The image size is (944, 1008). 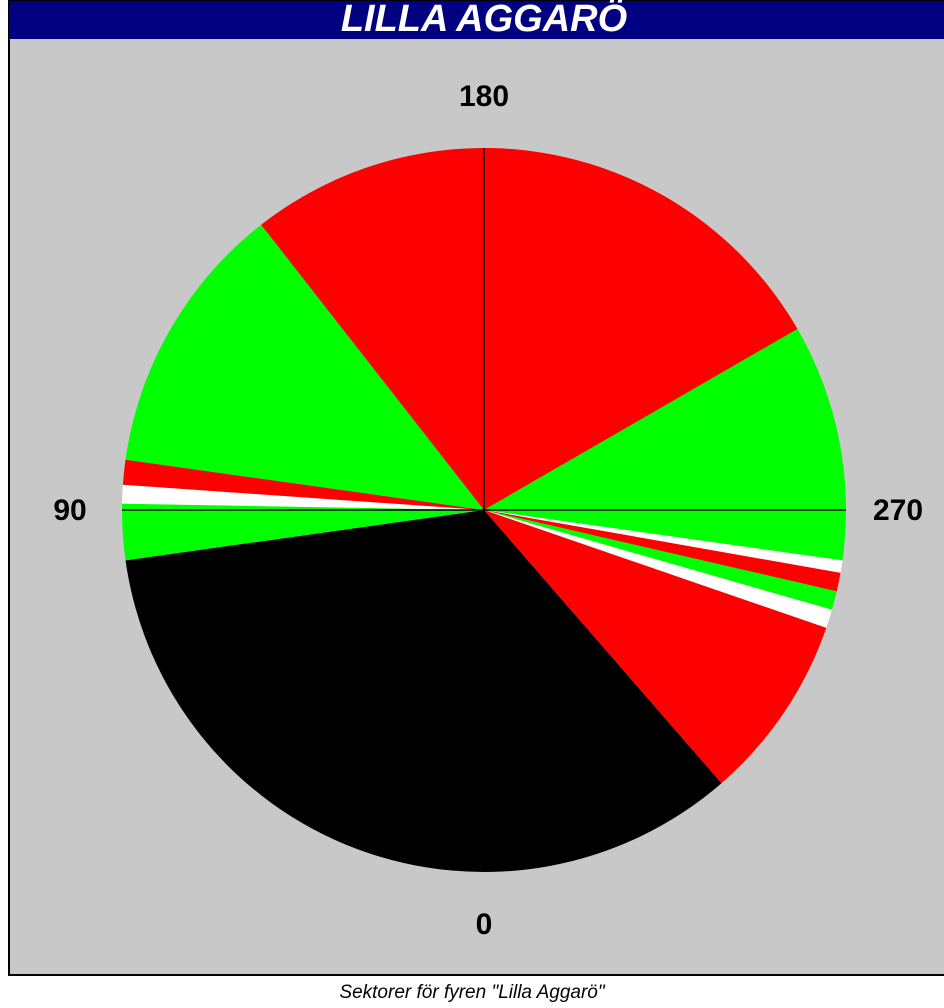 What do you see at coordinates (484, 20) in the screenshot?
I see `title: LILLA AGGARÖ` at bounding box center [484, 20].